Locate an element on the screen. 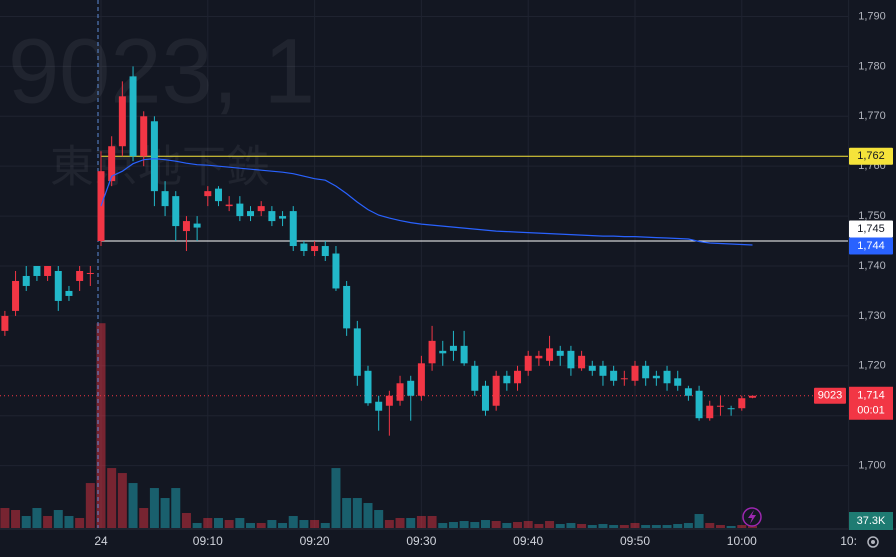 The width and height of the screenshot is (896, 557). price-line-label: 1,762 is located at coordinates (871, 156).